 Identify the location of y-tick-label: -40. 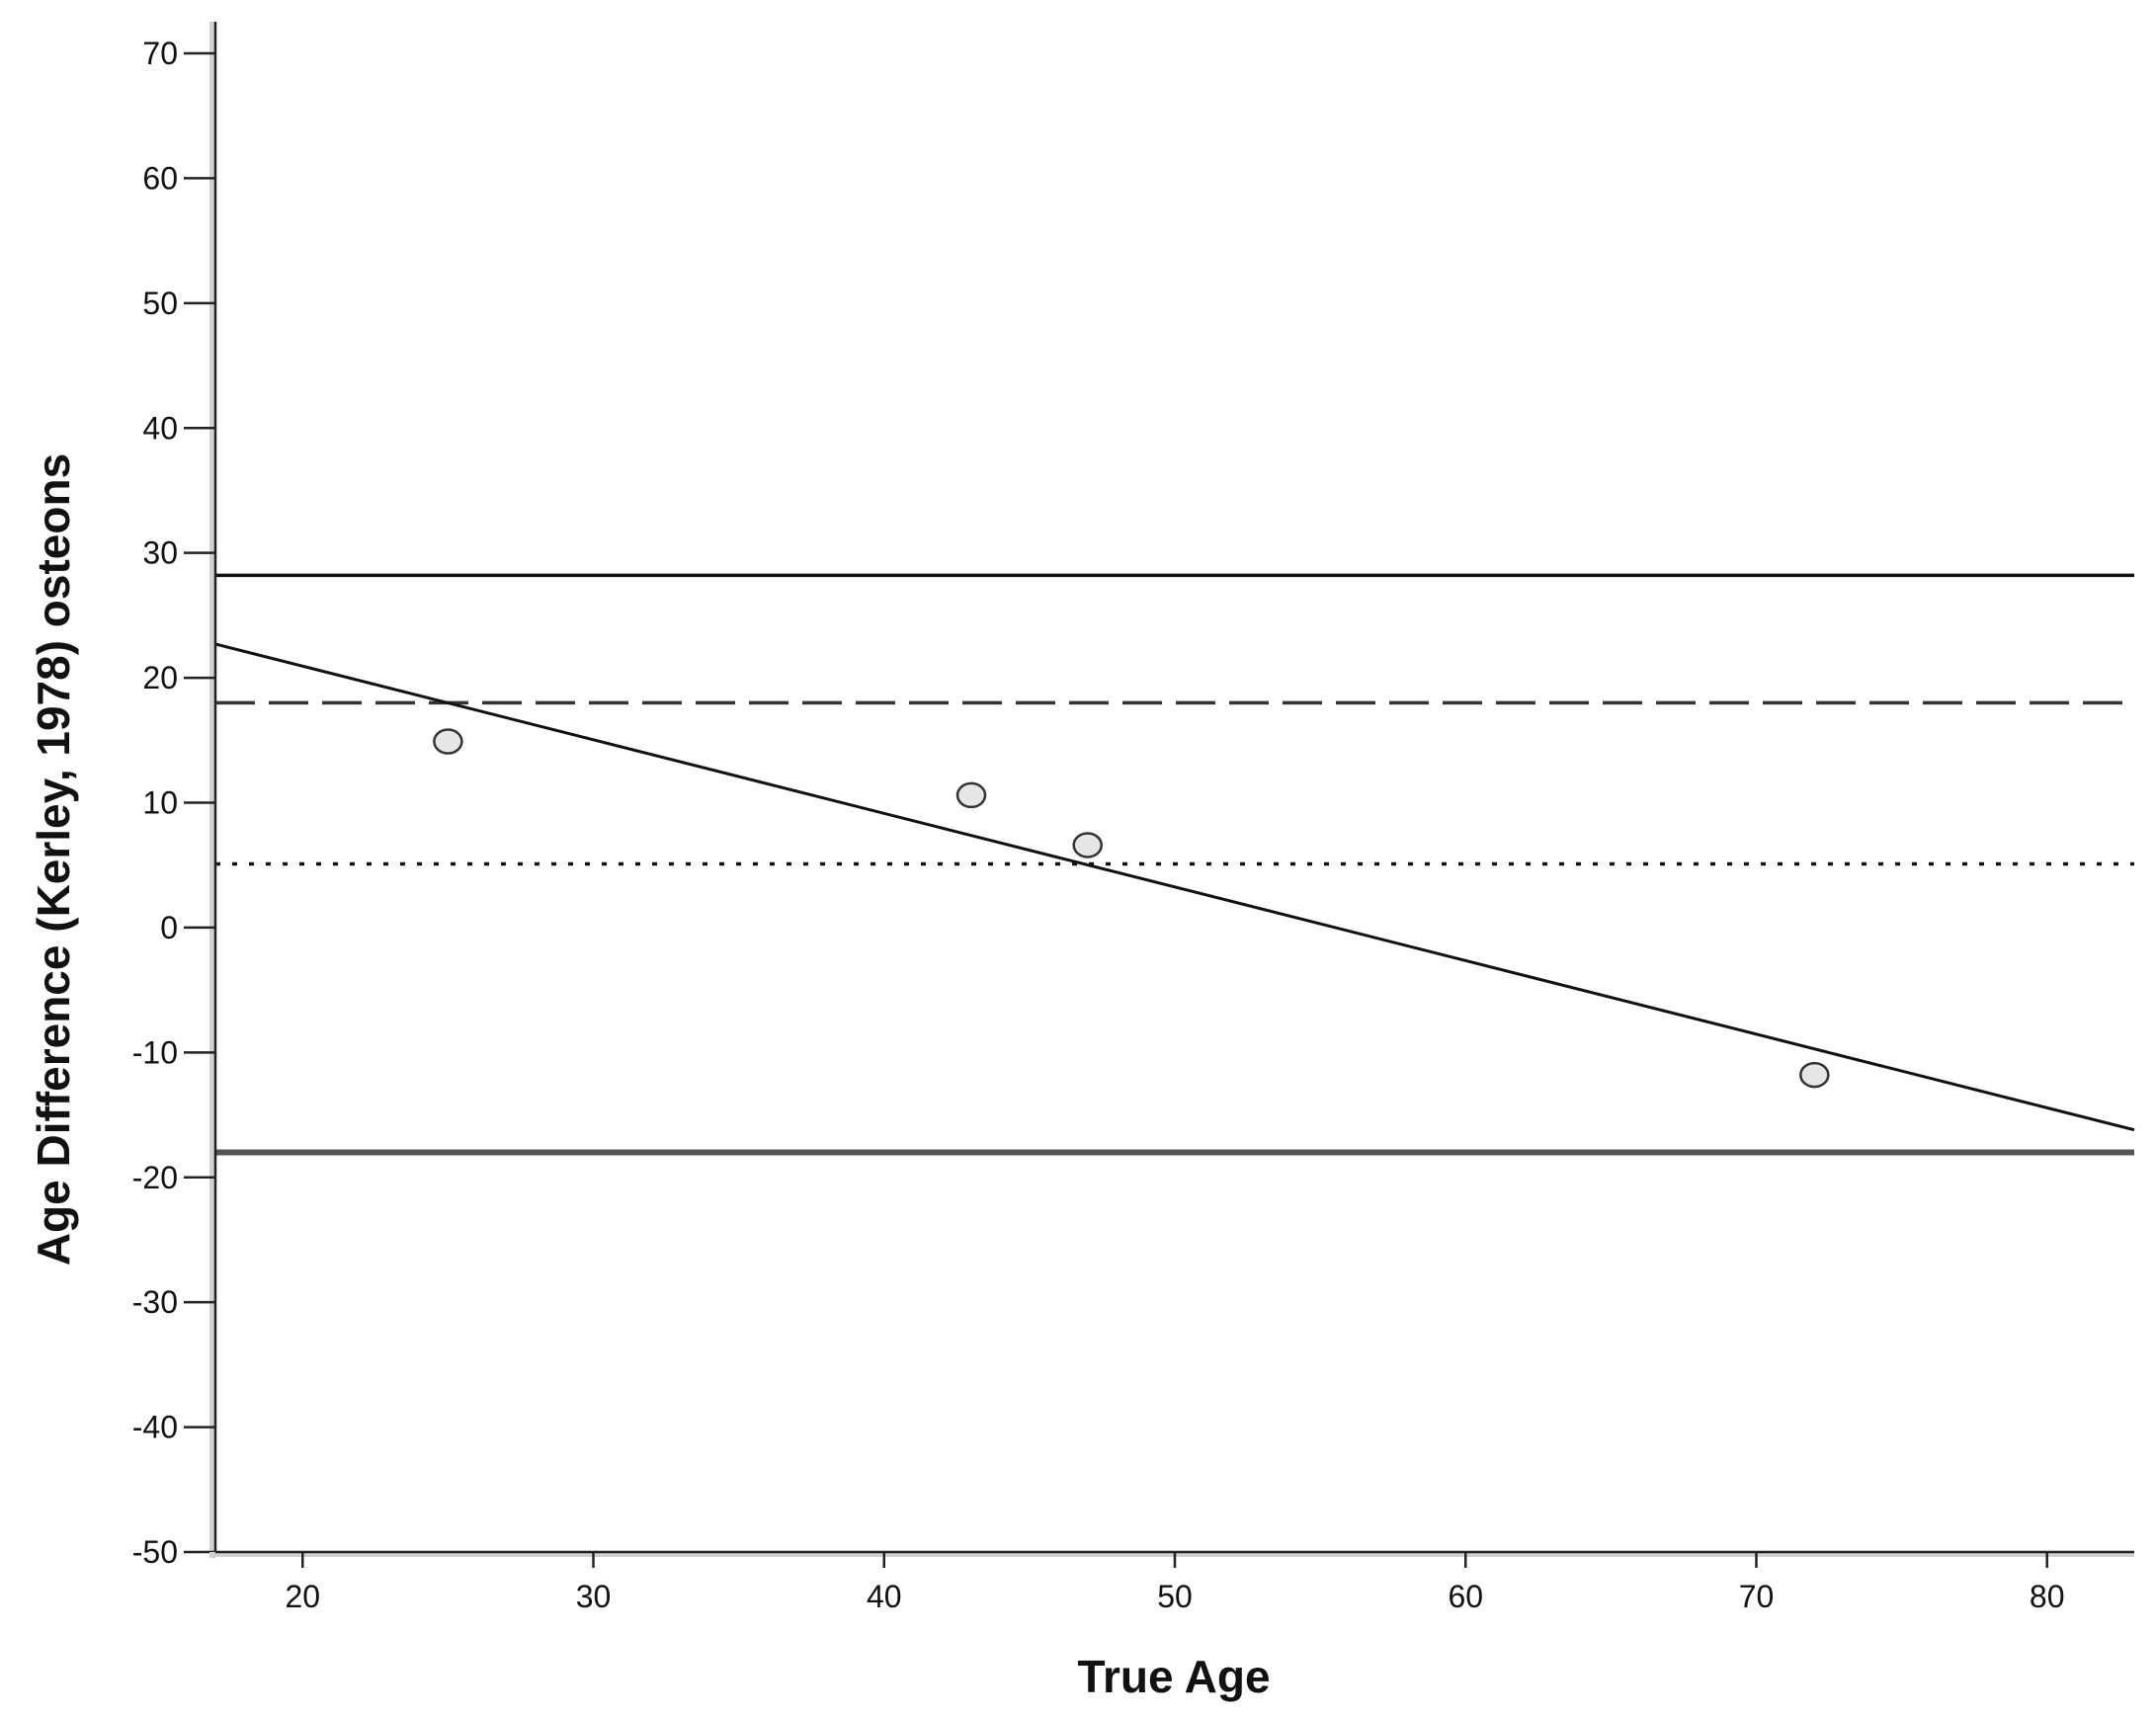
(155, 1427).